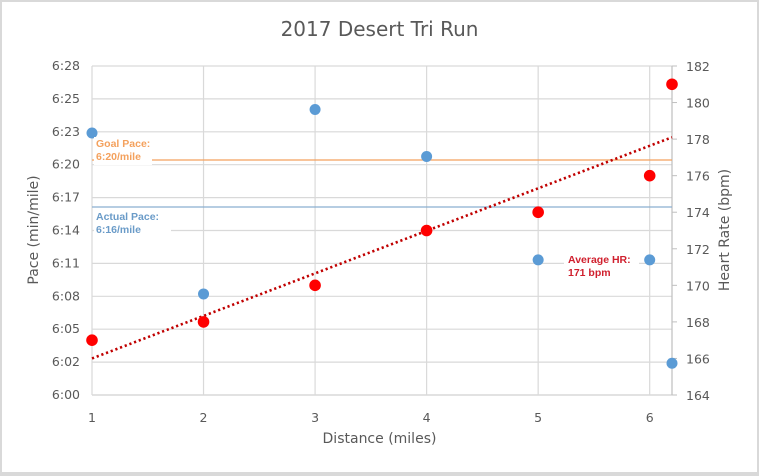  I want to click on y2-tick-label: 176, so click(698, 176).